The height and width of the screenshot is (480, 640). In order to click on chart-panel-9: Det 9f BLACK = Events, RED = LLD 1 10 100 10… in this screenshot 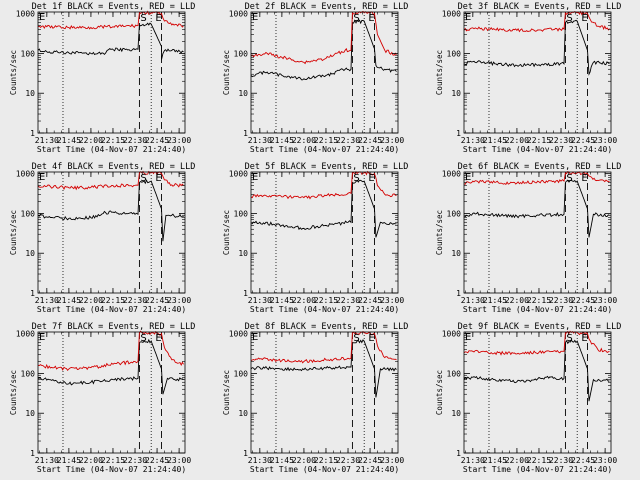, I will do `click(528, 398)`.